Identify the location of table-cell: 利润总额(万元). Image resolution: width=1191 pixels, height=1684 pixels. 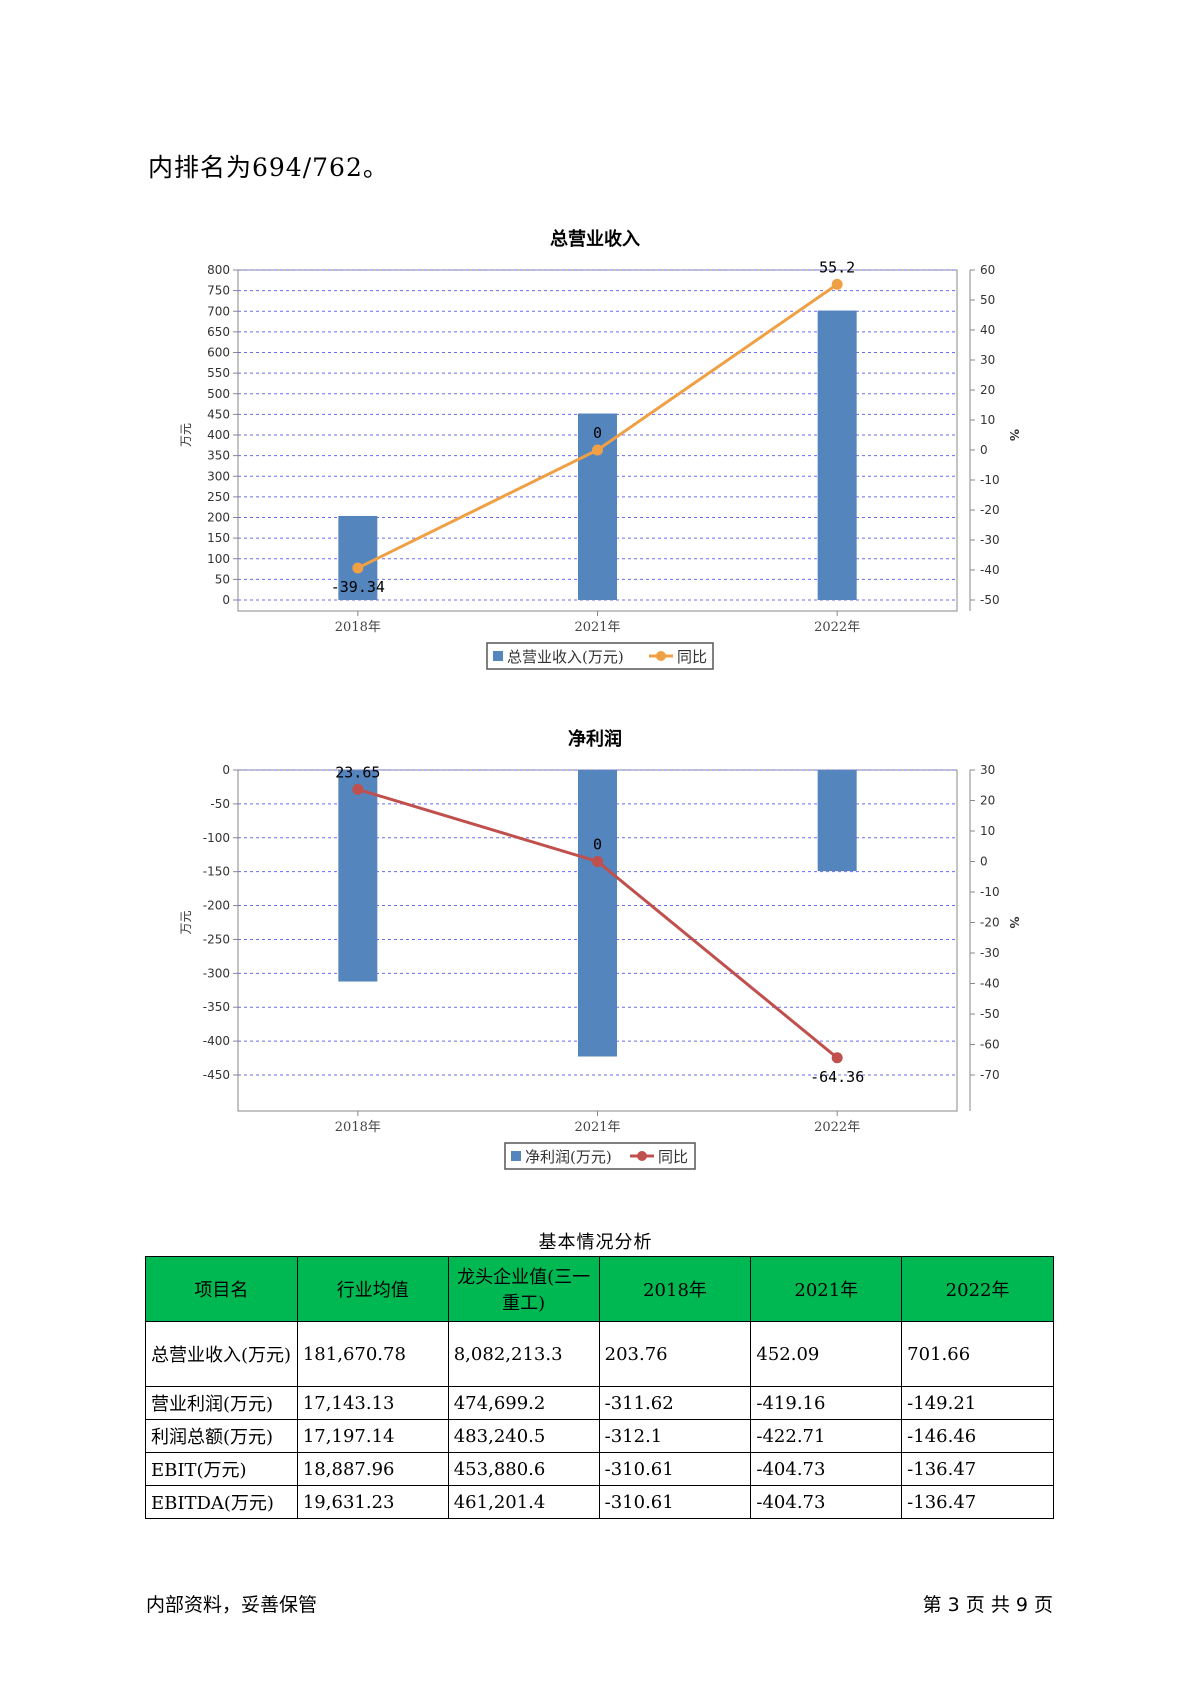
(221, 1436).